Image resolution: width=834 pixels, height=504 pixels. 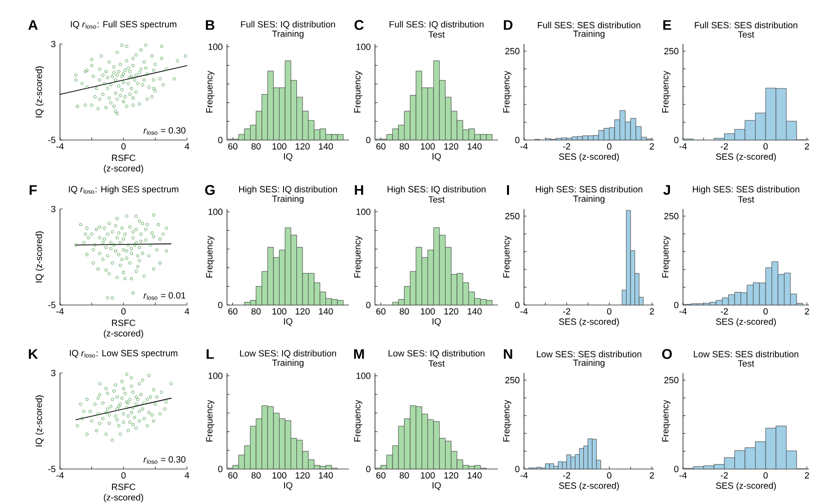 What do you see at coordinates (124, 493) in the screenshot?
I see `x-axis-title: RSFC (z-scored)` at bounding box center [124, 493].